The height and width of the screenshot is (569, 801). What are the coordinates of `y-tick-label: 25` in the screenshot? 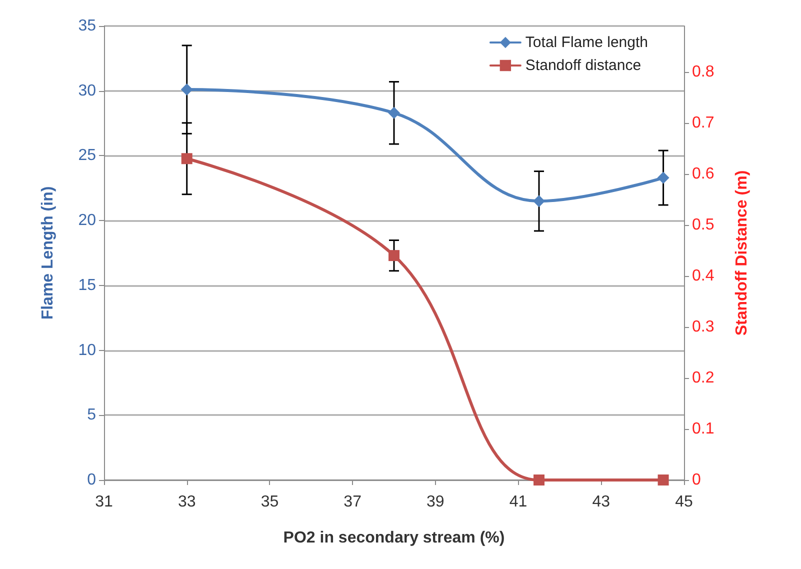 It's located at (87, 155).